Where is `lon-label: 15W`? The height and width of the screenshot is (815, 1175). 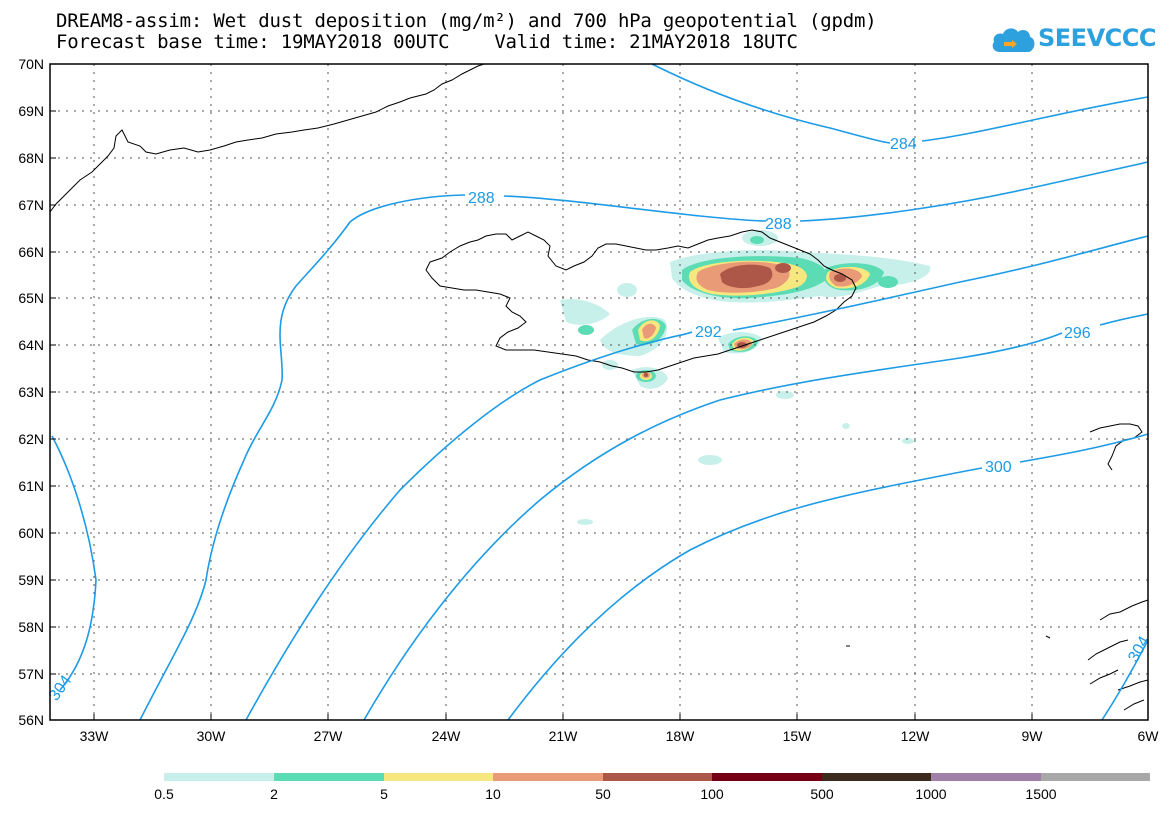
lon-label: 15W is located at coordinates (798, 736).